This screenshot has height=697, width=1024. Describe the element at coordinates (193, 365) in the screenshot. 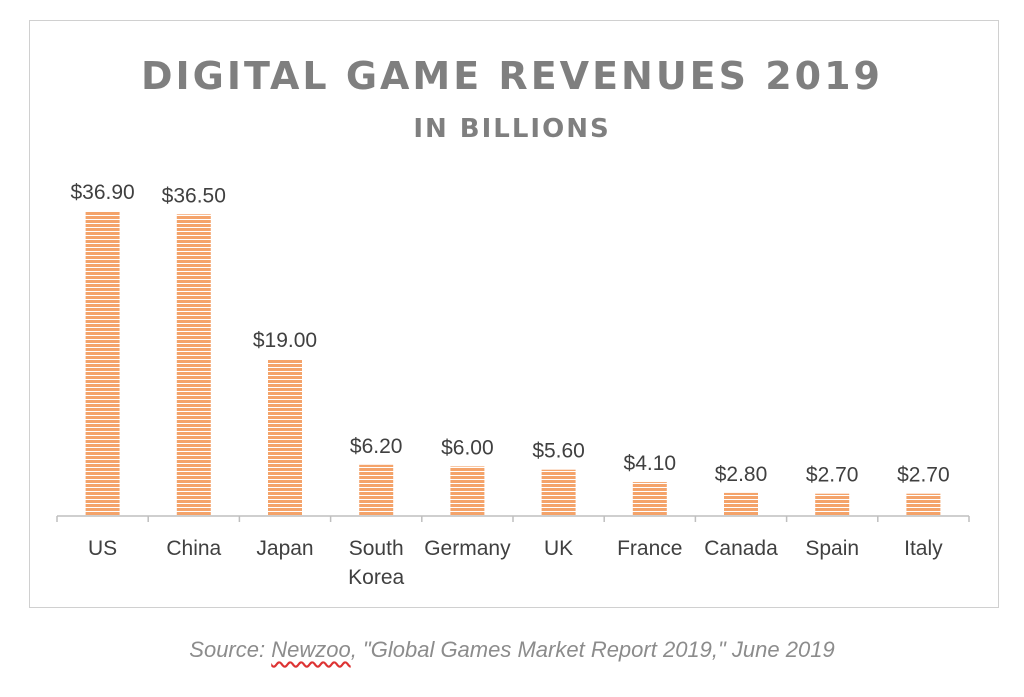

I see `bar-china` at that location.